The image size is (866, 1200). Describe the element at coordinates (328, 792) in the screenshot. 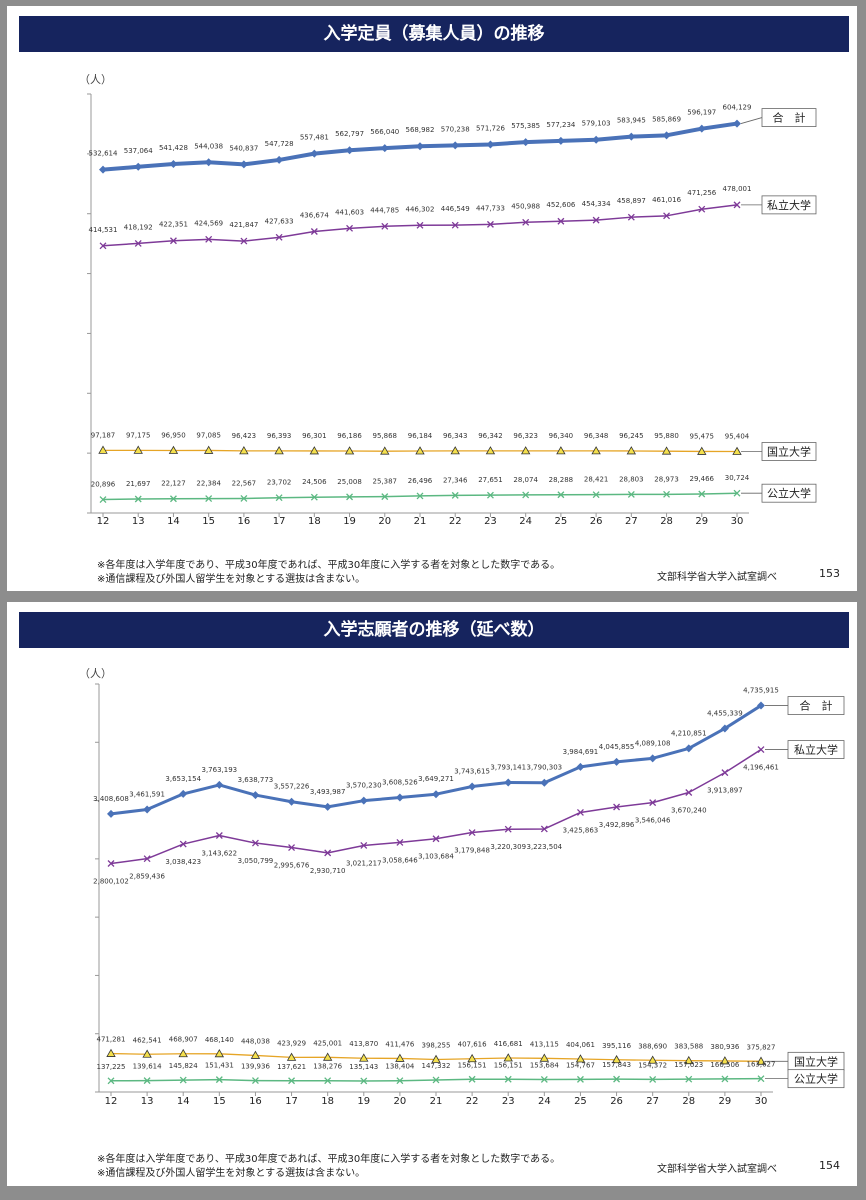

I see `data-label-total: 3,493,987` at that location.